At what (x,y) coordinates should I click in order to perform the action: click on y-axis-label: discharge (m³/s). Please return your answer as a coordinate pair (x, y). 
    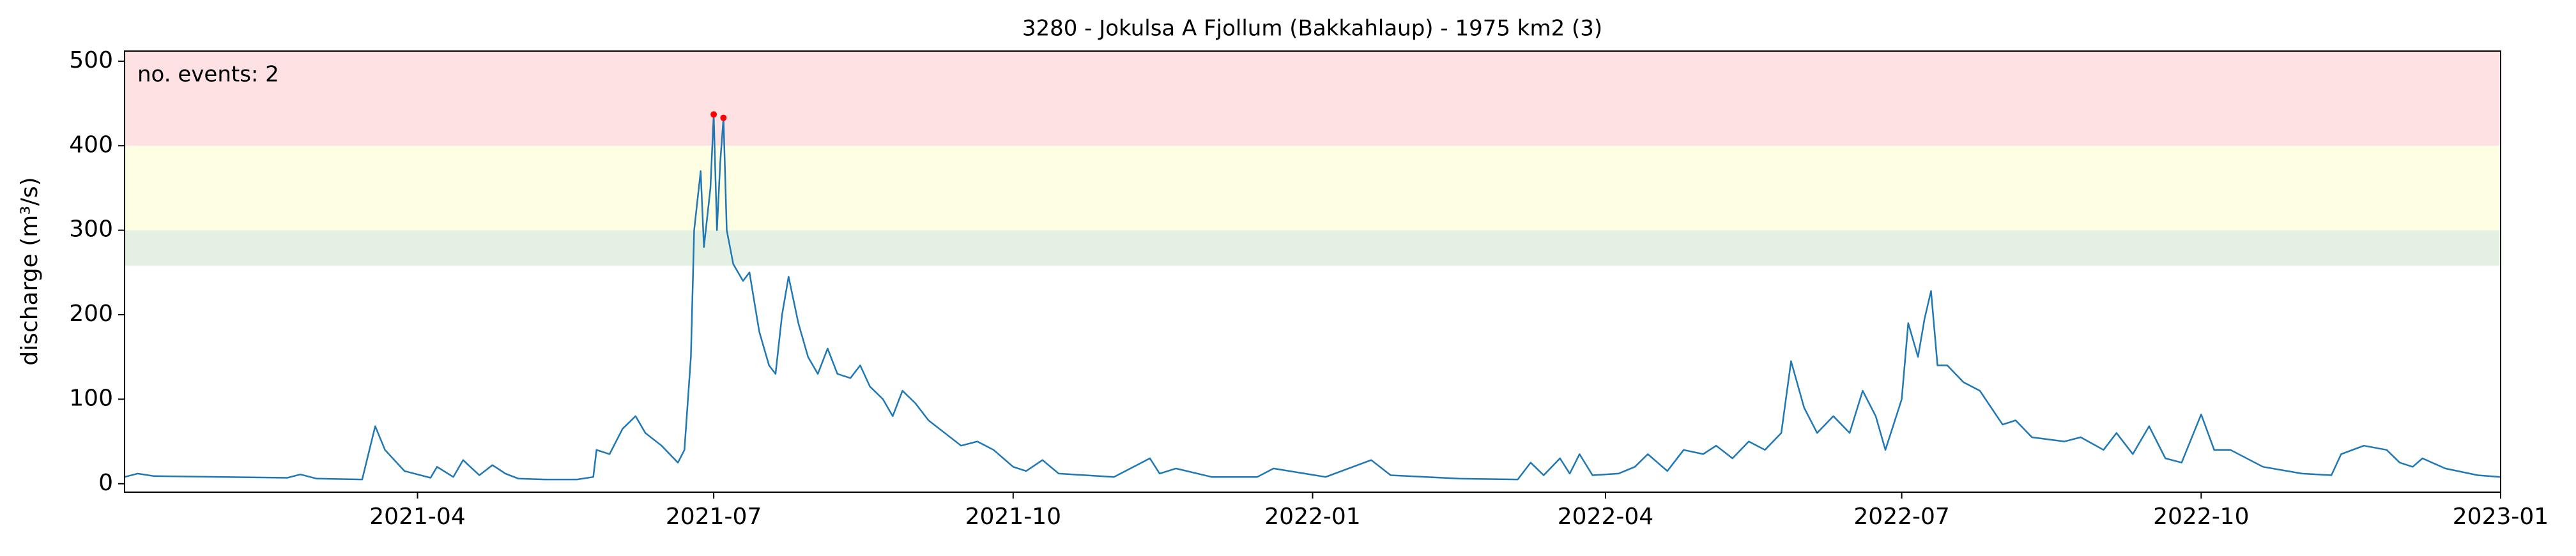
    Looking at the image, I should click on (30, 271).